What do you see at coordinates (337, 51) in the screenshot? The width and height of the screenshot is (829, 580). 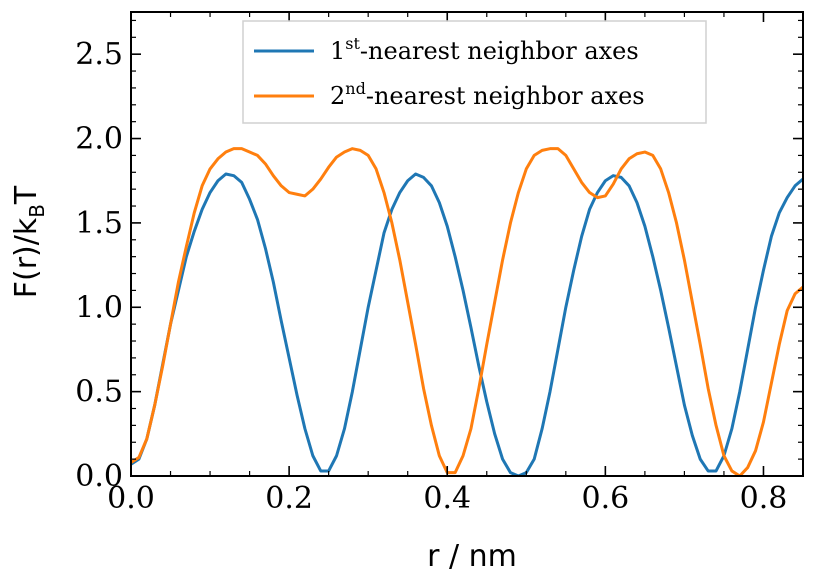 I see `legend-1-pre: 1` at bounding box center [337, 51].